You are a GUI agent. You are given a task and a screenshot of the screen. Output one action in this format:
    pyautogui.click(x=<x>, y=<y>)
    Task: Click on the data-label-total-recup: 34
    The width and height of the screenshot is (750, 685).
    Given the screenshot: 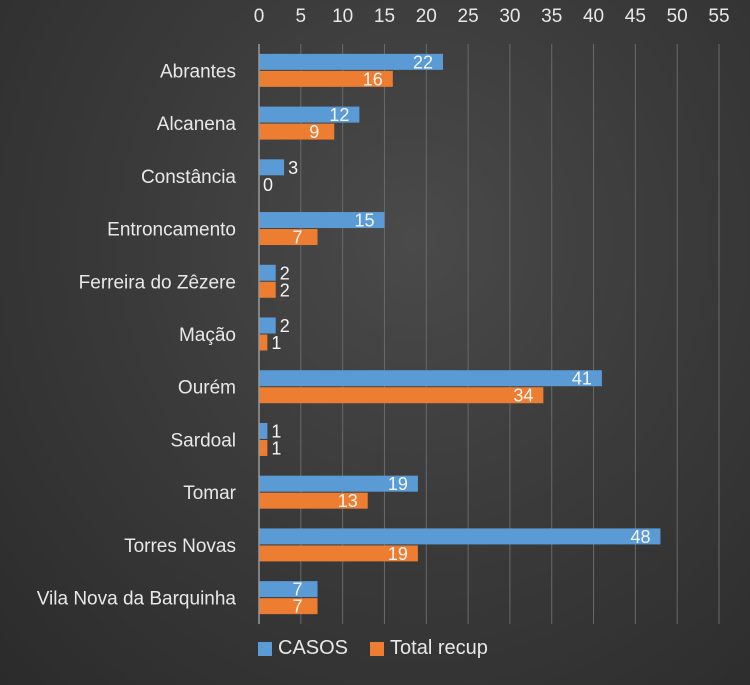 What is the action you would take?
    pyautogui.click(x=523, y=396)
    